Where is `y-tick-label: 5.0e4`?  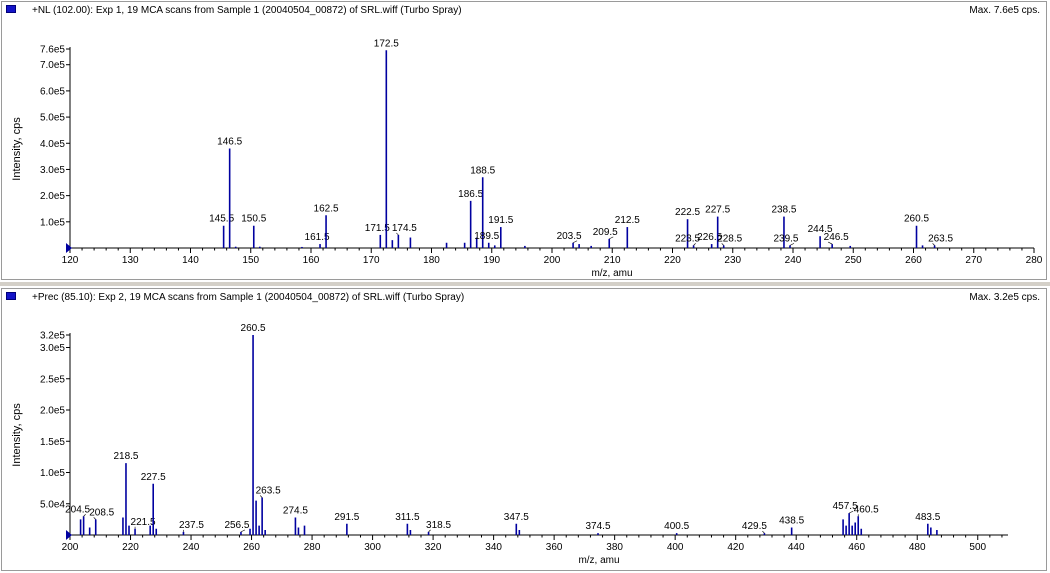 y-tick-label: 5.0e4 is located at coordinates (52, 504).